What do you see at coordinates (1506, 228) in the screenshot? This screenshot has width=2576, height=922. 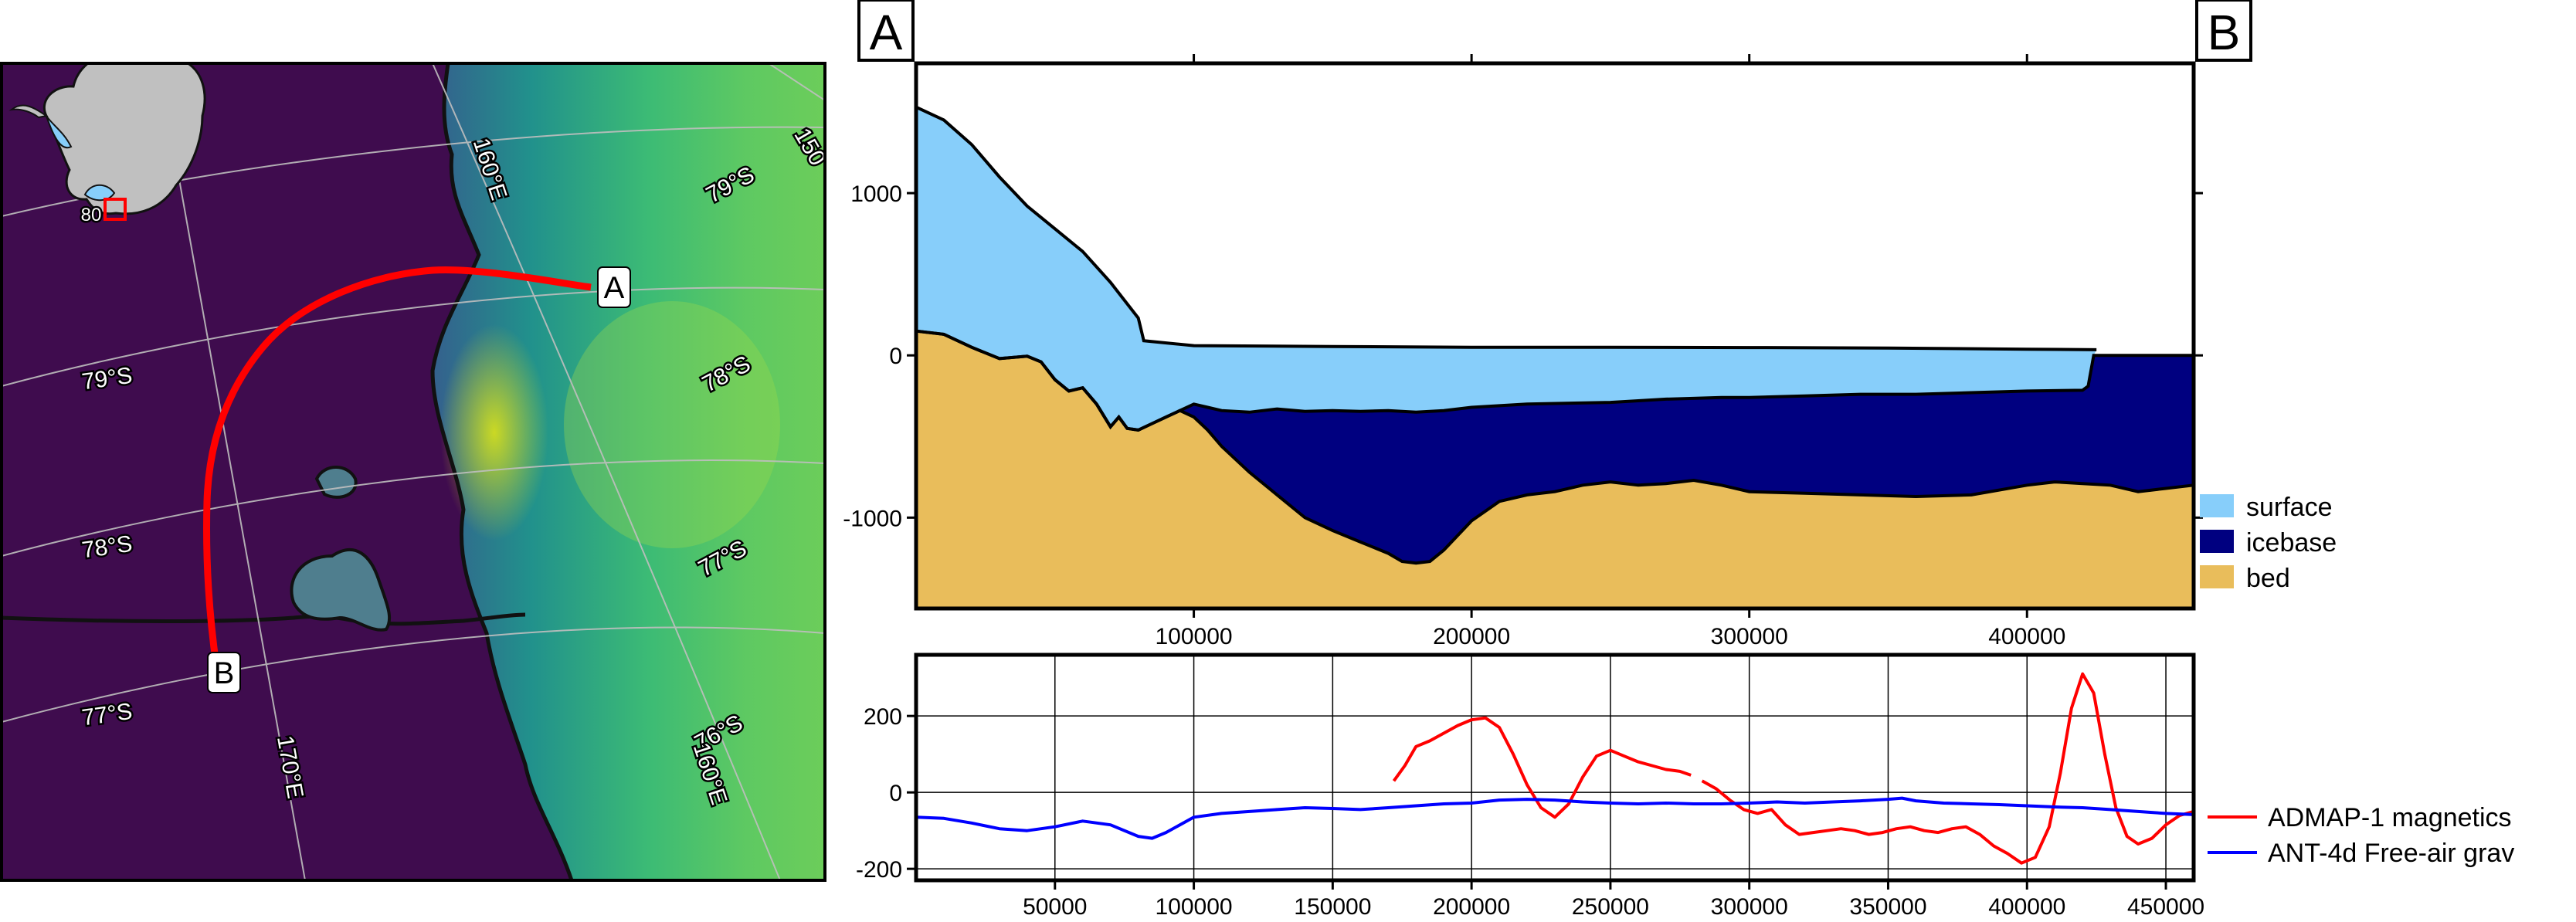 I see `surface-line` at bounding box center [1506, 228].